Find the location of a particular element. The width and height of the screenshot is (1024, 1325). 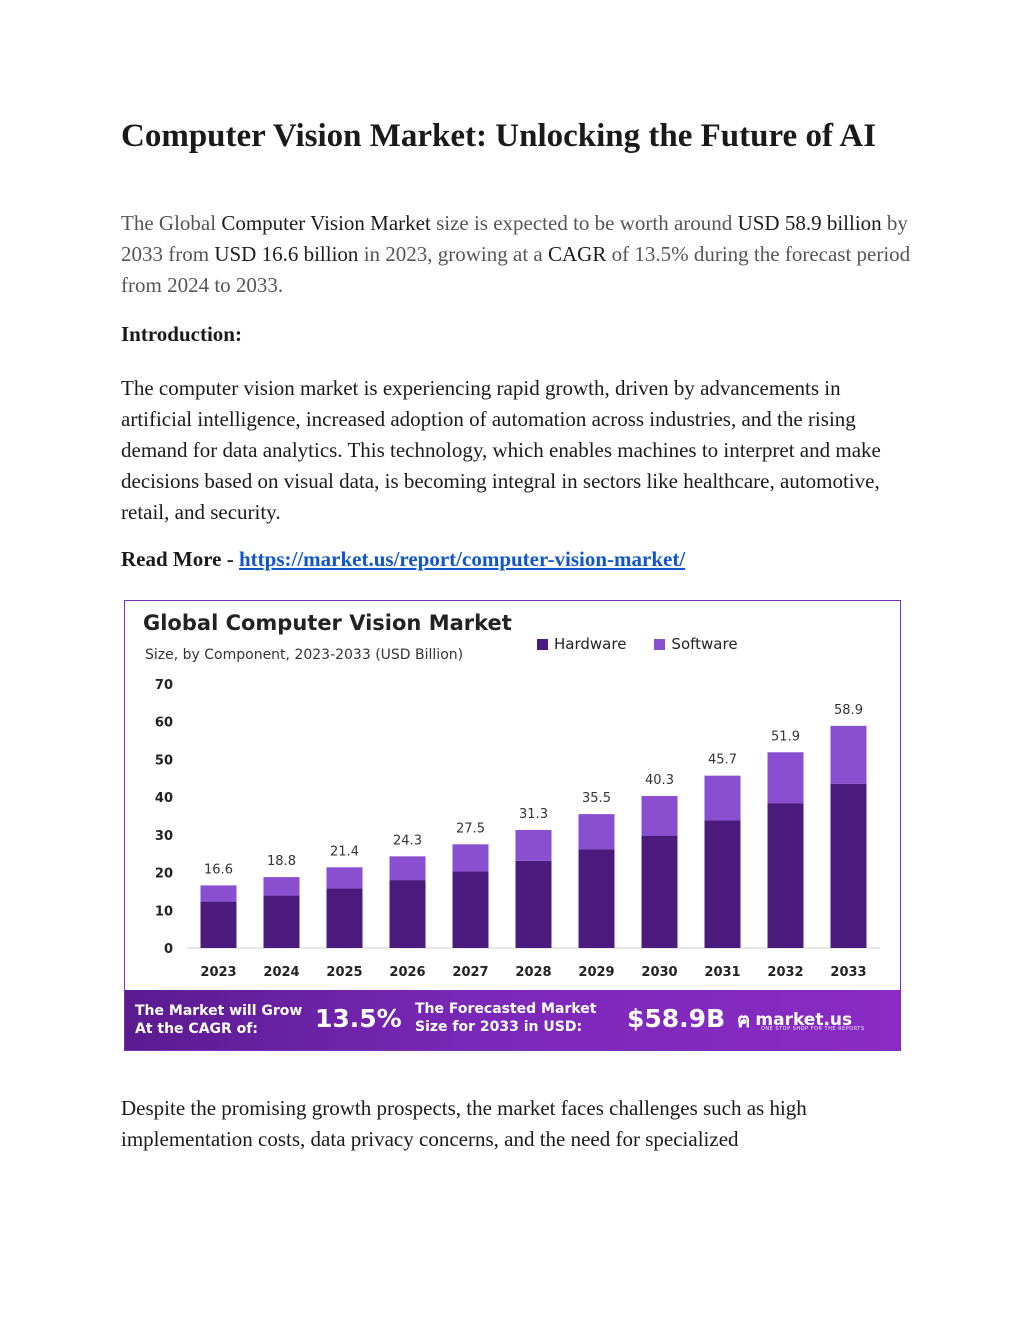

lead-emphasis: Computer Vision Market is located at coordinates (326, 223).